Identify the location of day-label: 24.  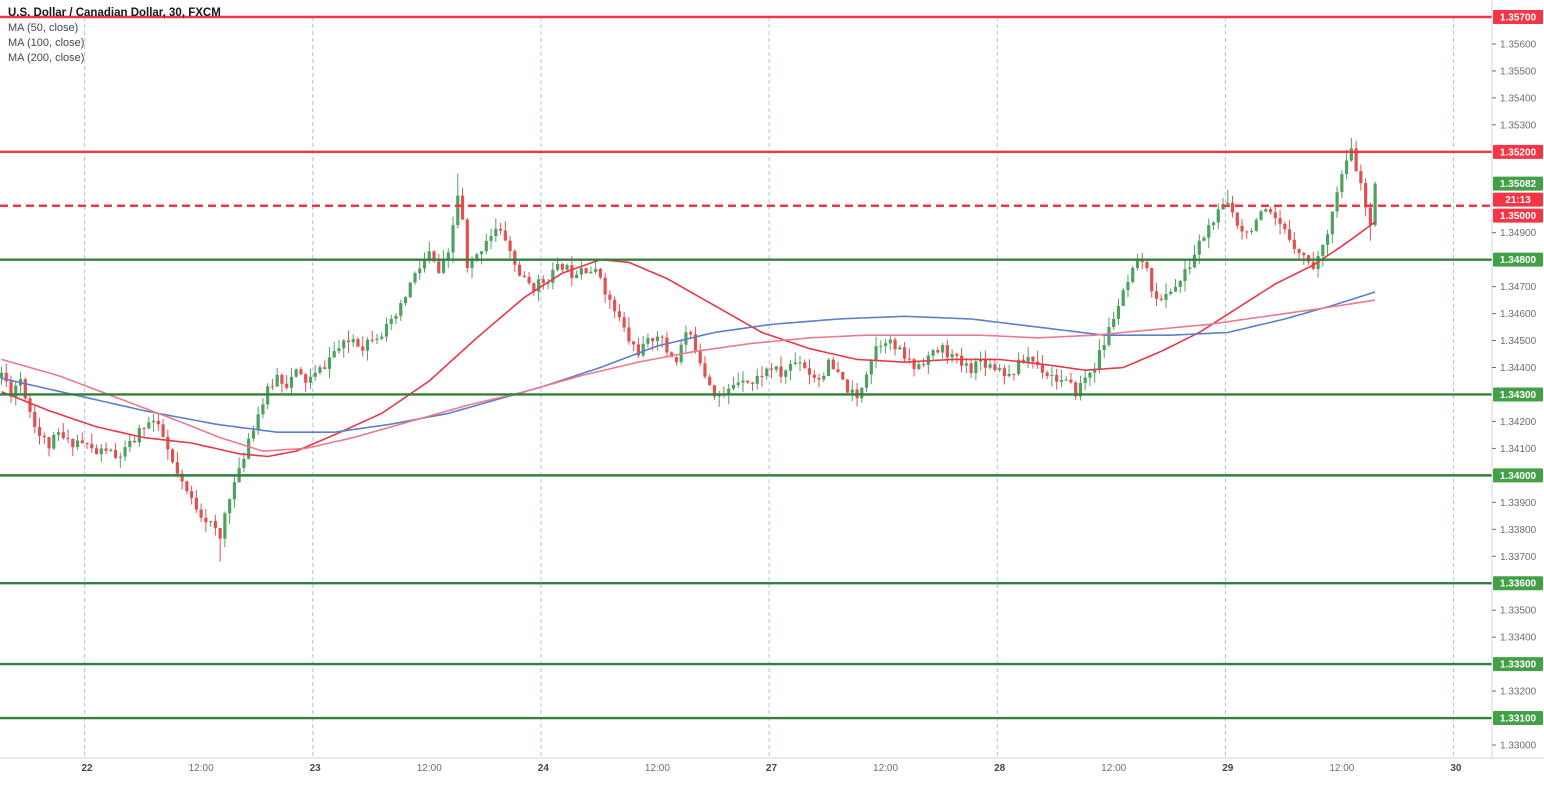
(544, 768).